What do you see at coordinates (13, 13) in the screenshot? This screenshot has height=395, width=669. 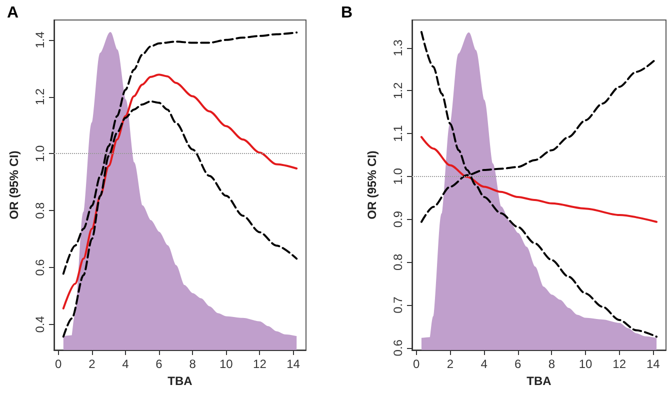 I see `chart-title: A` at bounding box center [13, 13].